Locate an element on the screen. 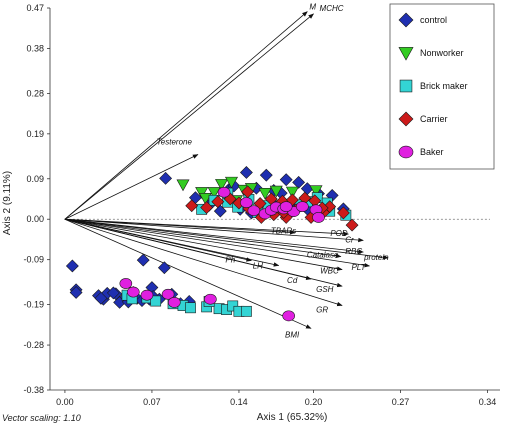  vector-label-protein: protein is located at coordinates (376, 257).